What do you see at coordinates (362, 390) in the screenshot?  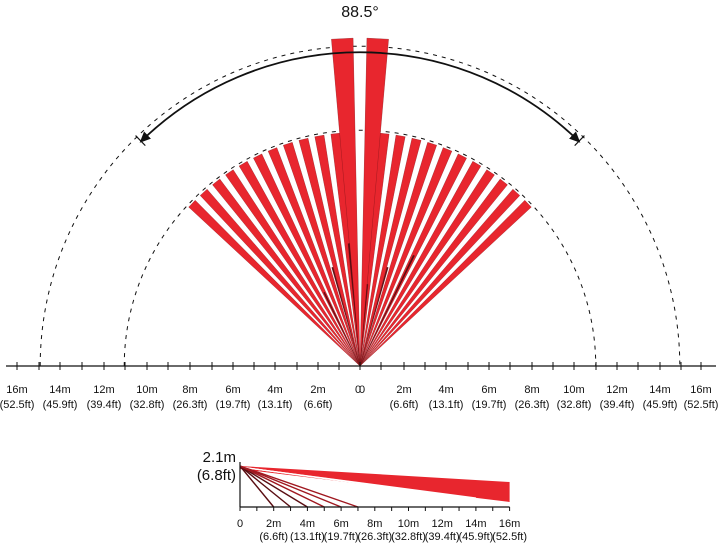 I see `top-right-scale-meters-label: 0` at bounding box center [362, 390].